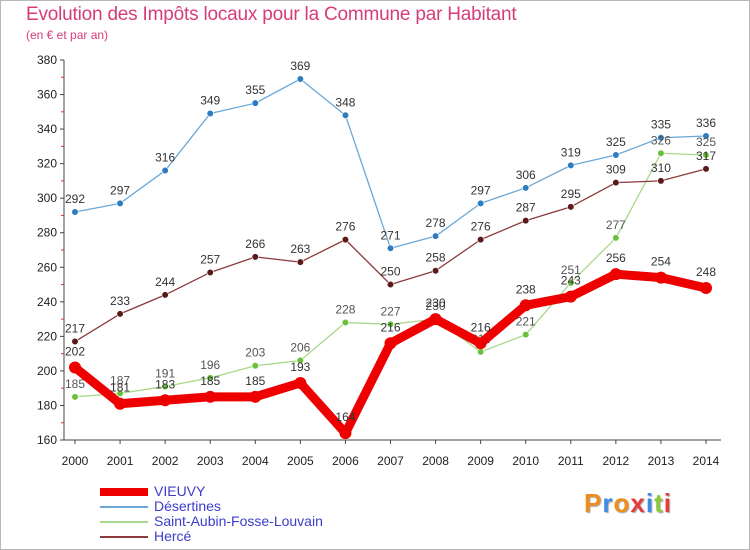 This screenshot has height=550, width=750. What do you see at coordinates (571, 194) in the screenshot?
I see `data-label-herce: 295` at bounding box center [571, 194].